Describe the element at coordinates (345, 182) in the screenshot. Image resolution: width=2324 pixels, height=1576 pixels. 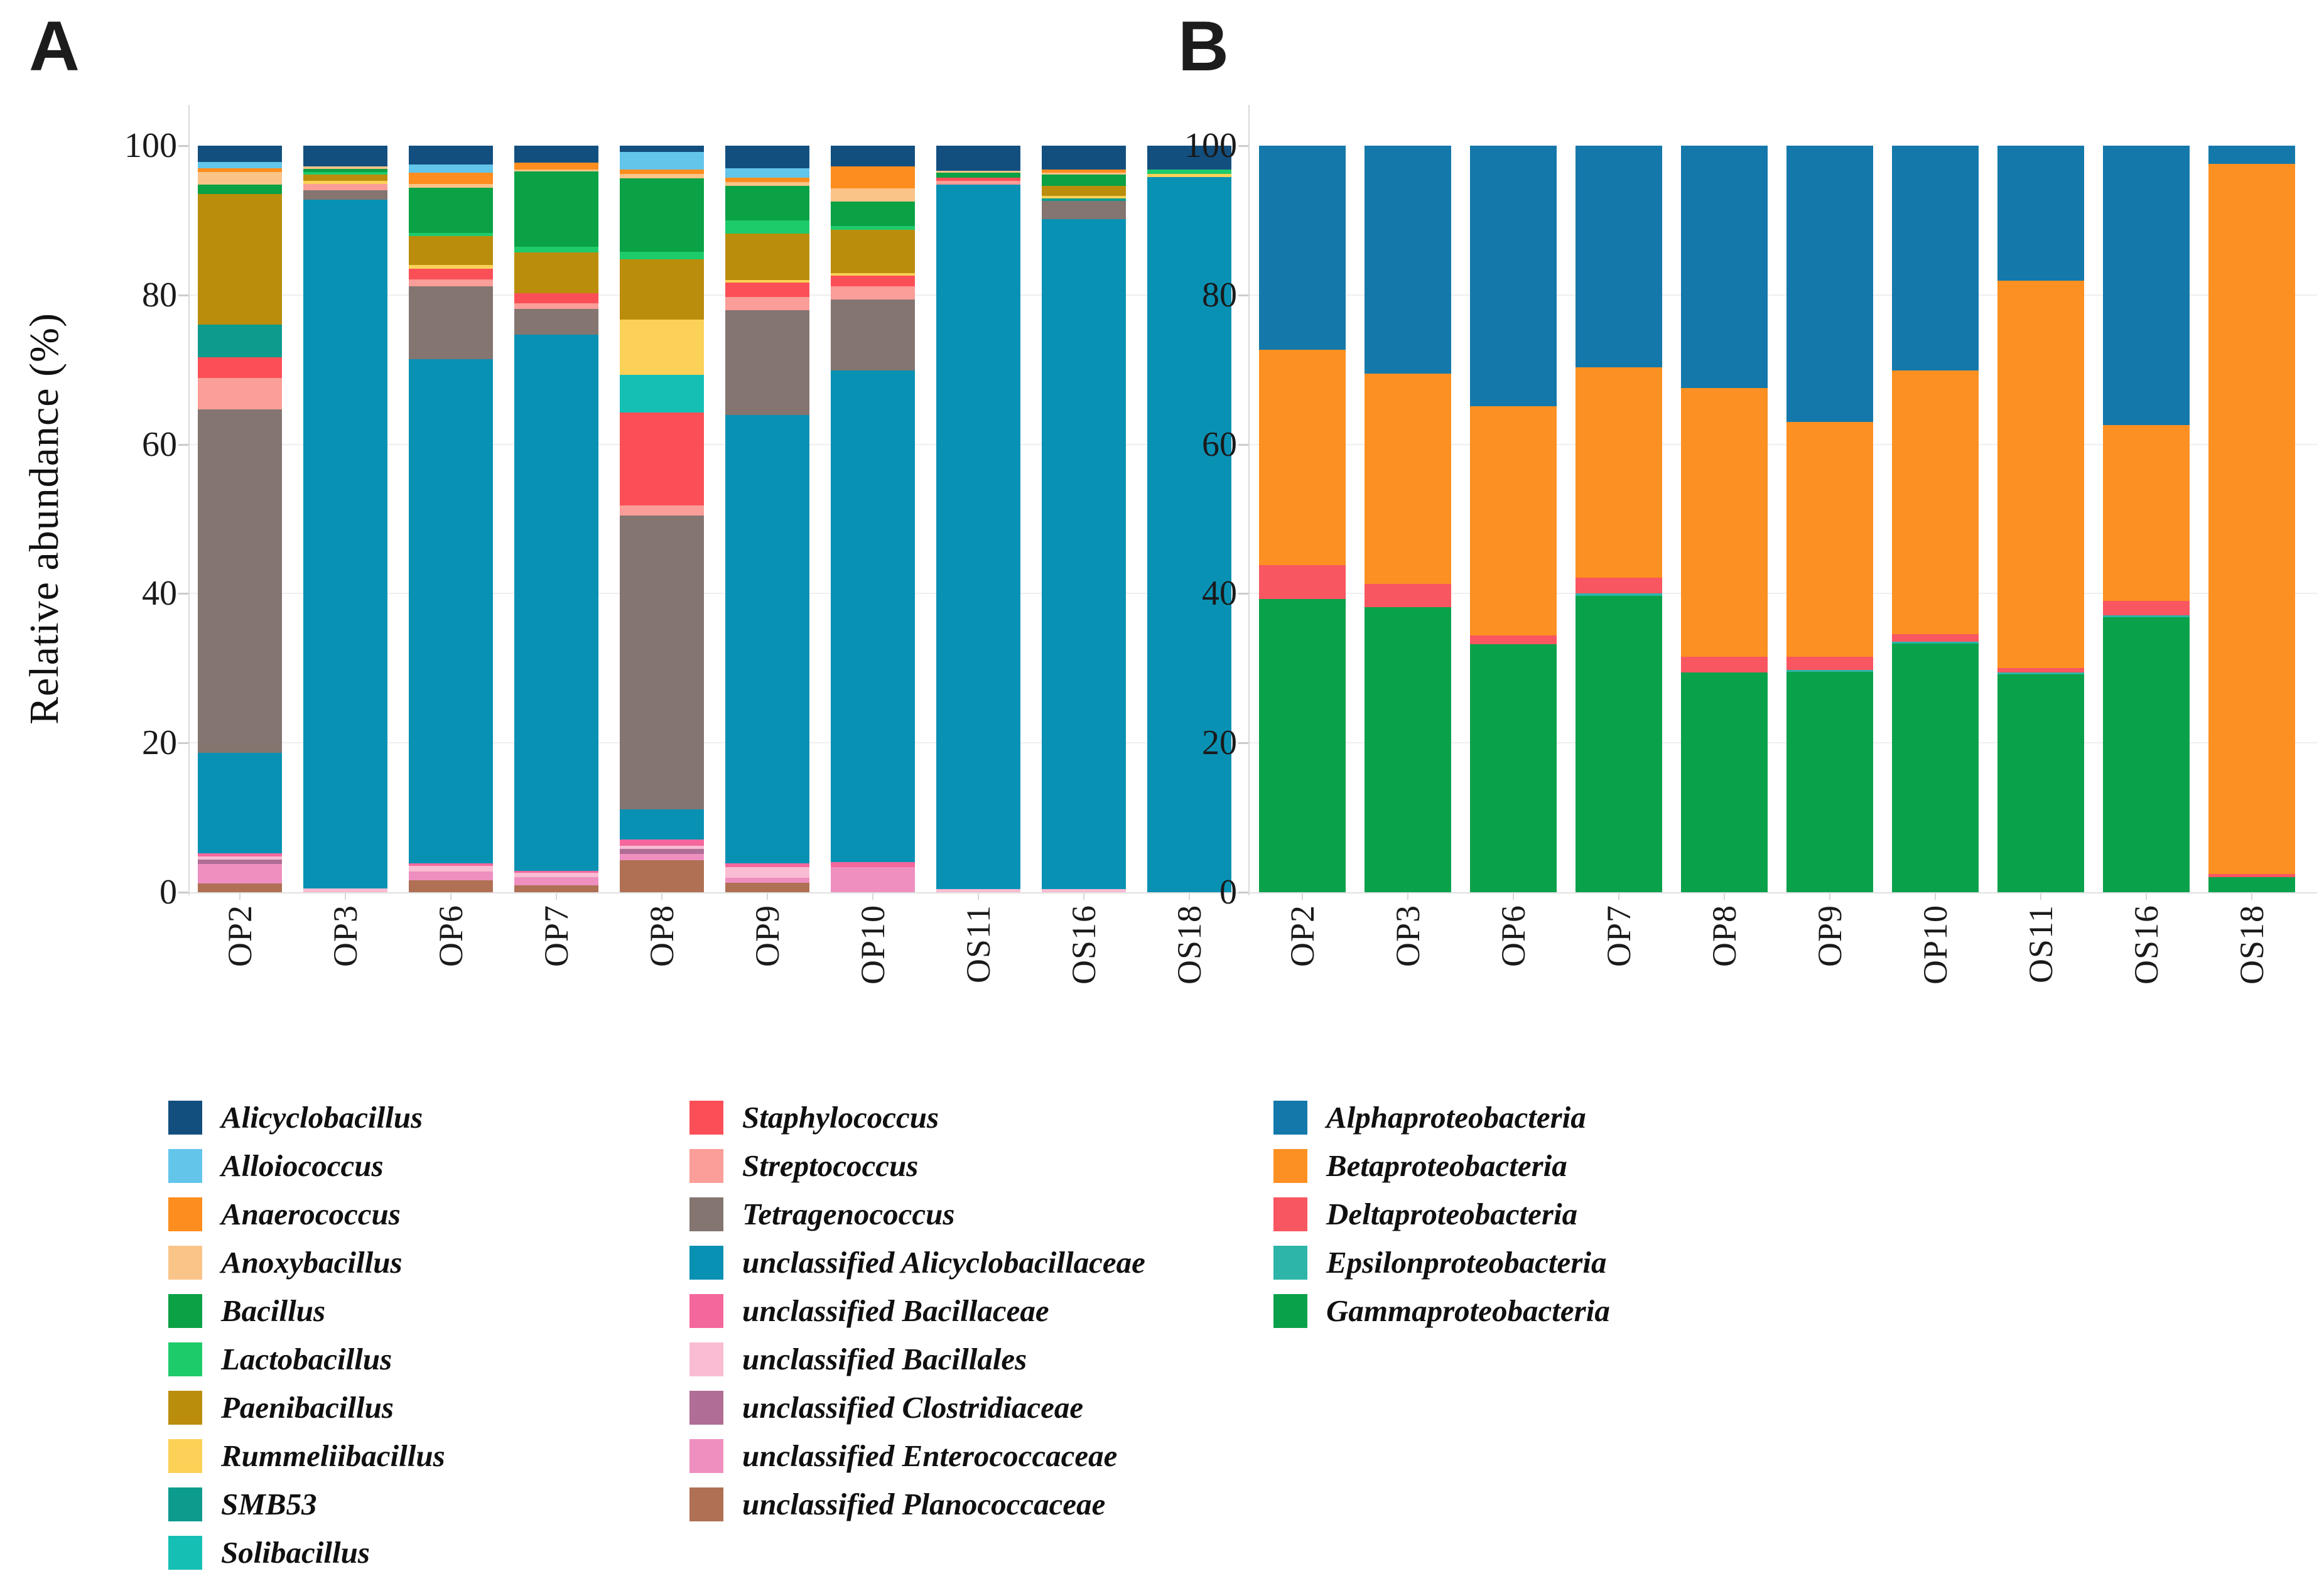
I see `segment-OP3-Rummeliibacillus` at that location.